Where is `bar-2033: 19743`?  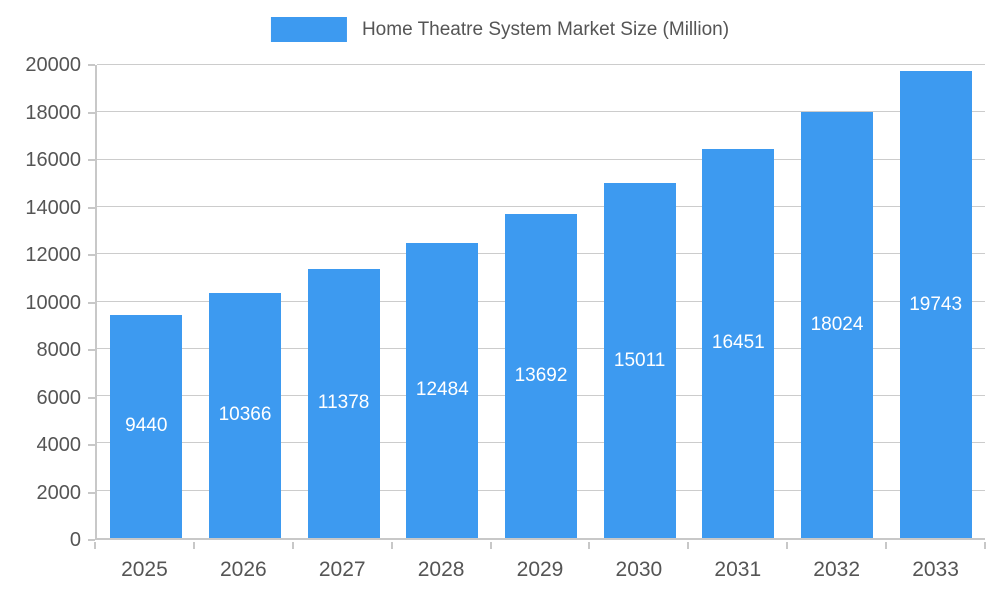 bar-2033: 19743 is located at coordinates (935, 304).